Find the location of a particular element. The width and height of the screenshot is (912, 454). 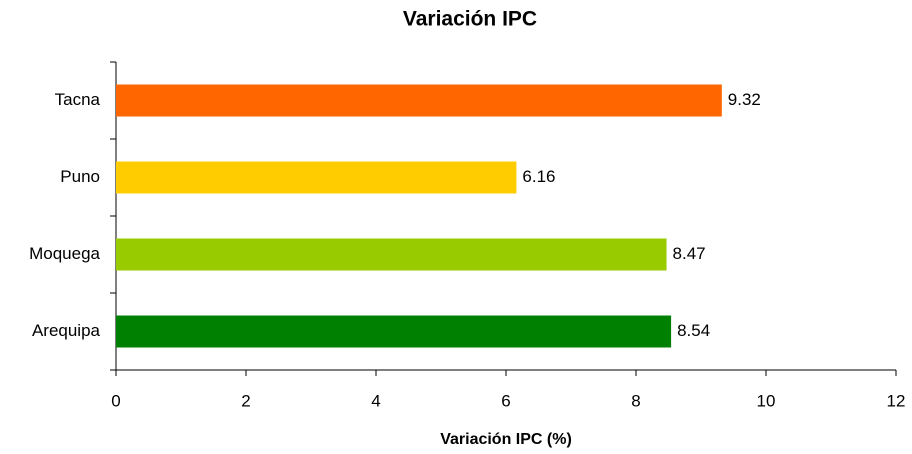

x-tick-label: 4 is located at coordinates (375, 400).